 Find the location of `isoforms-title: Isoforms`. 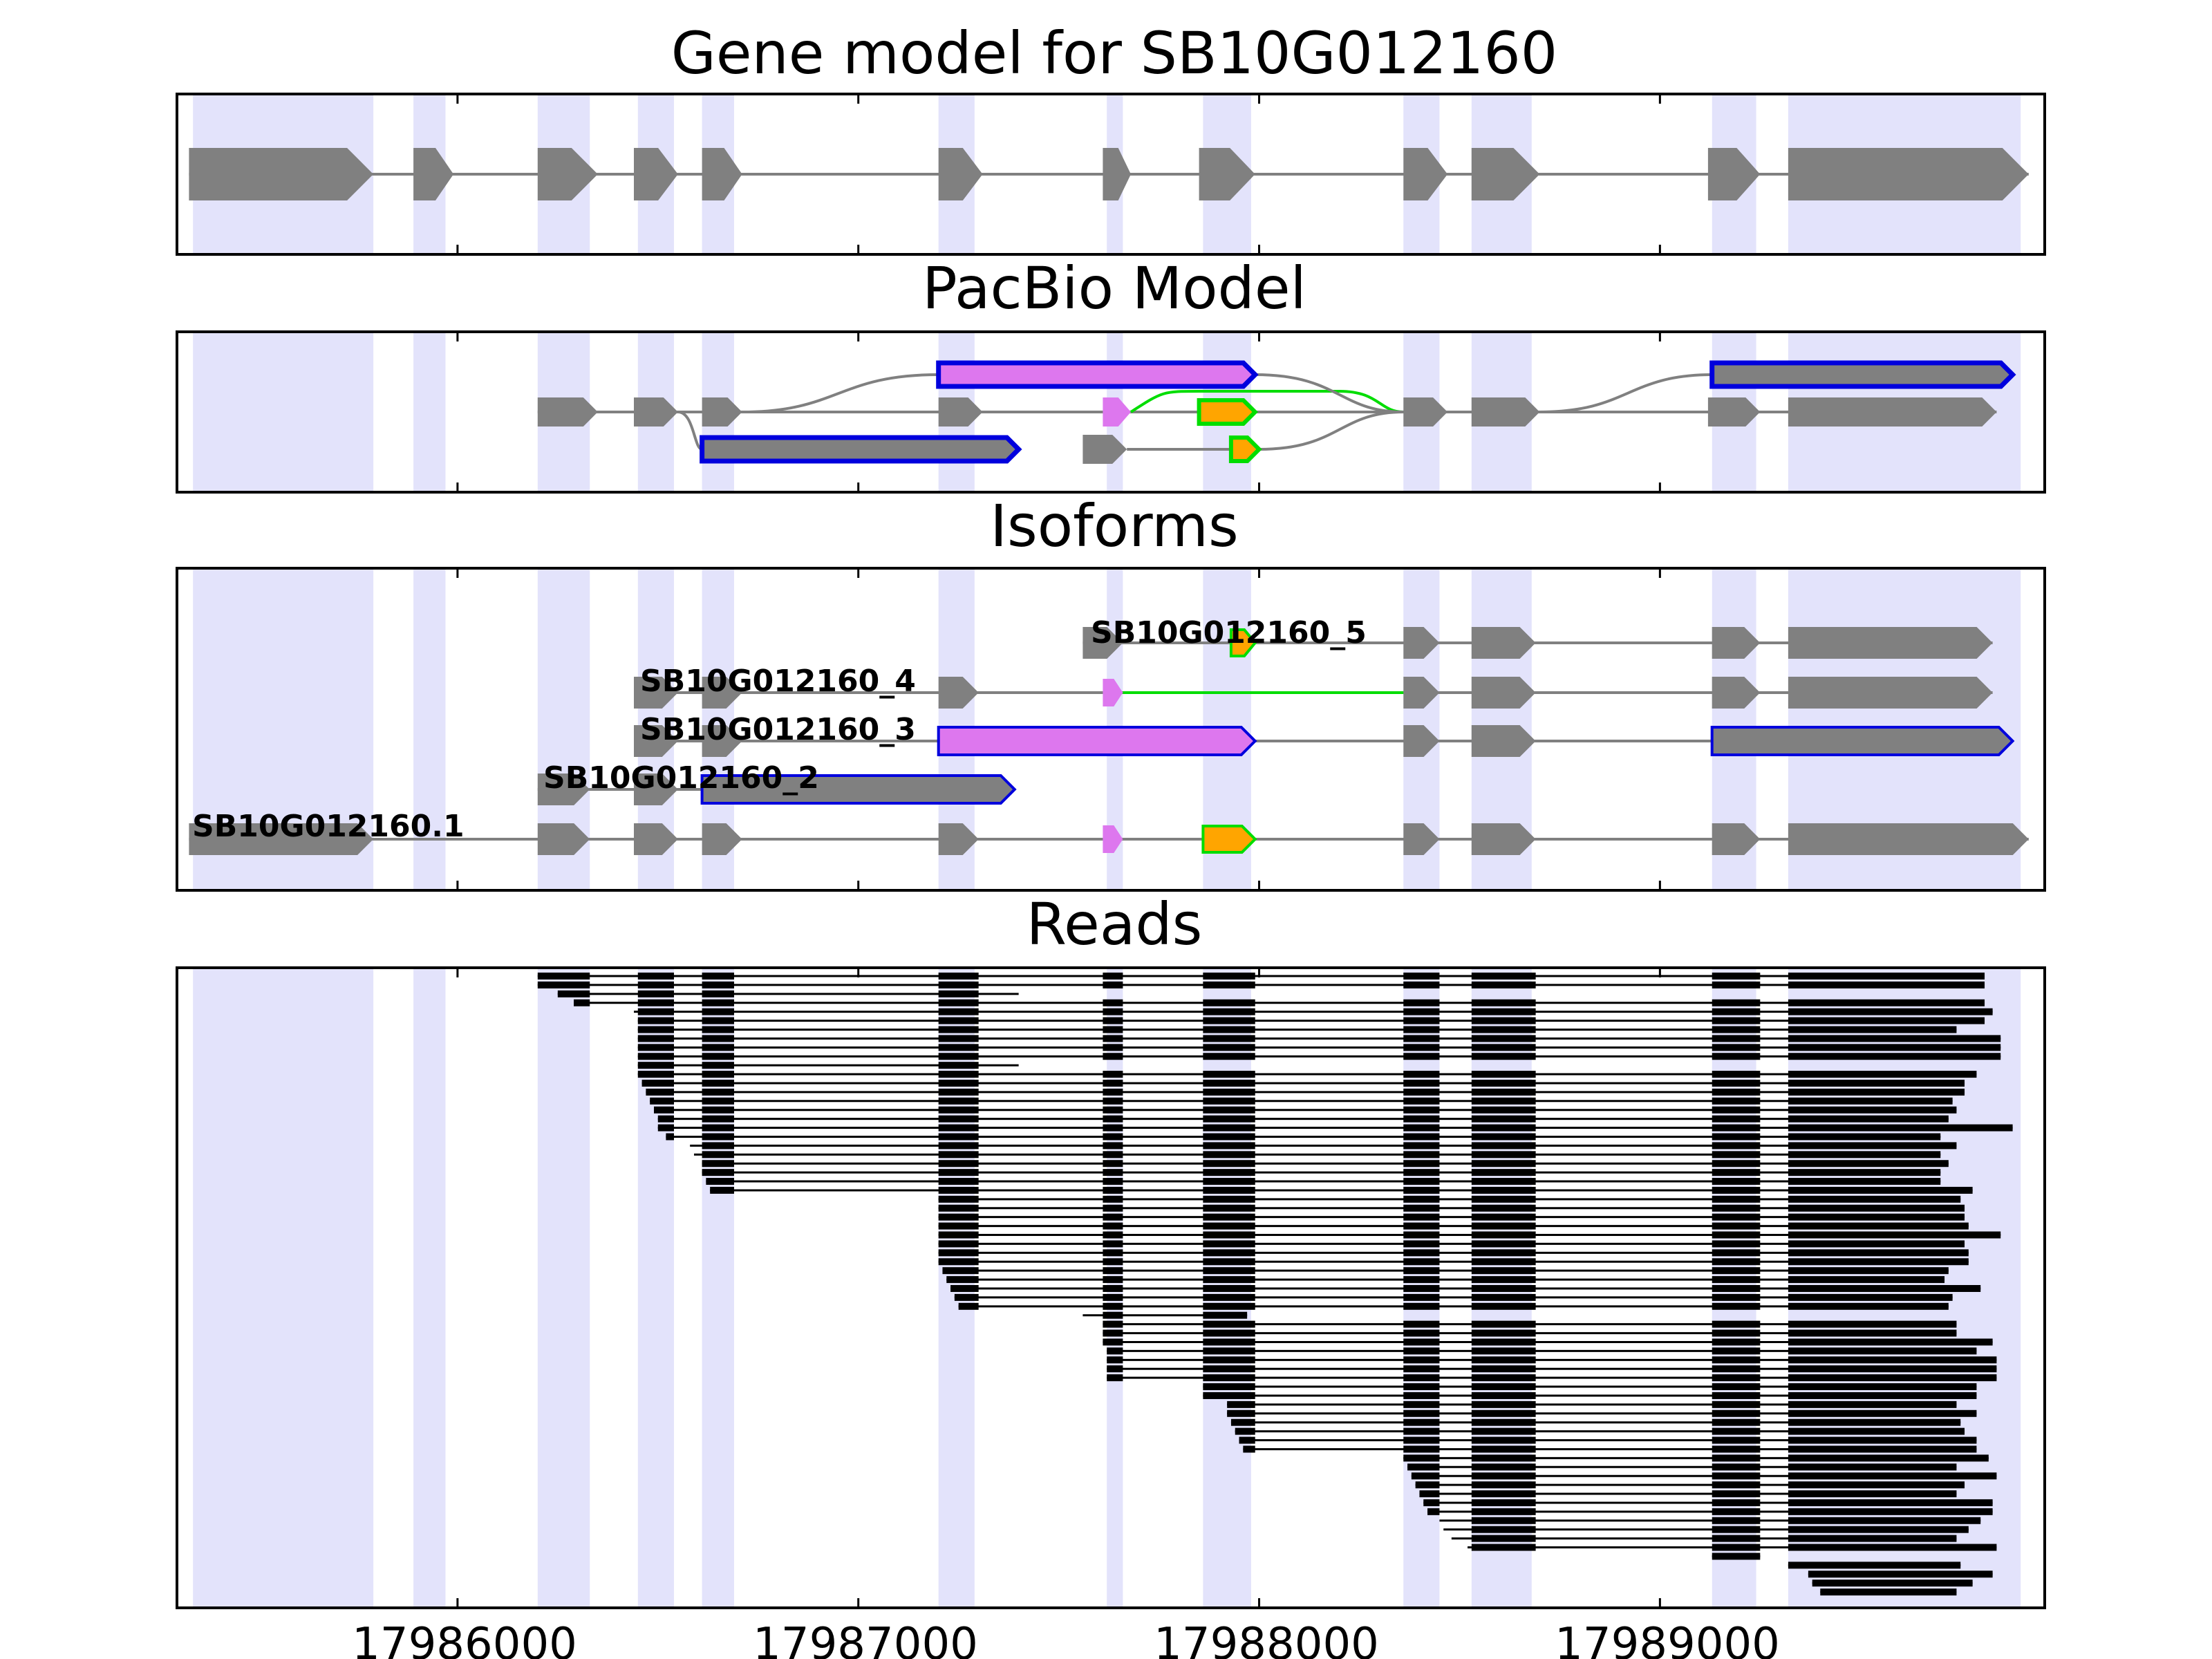

isoforms-title: Isoforms is located at coordinates (1114, 526).